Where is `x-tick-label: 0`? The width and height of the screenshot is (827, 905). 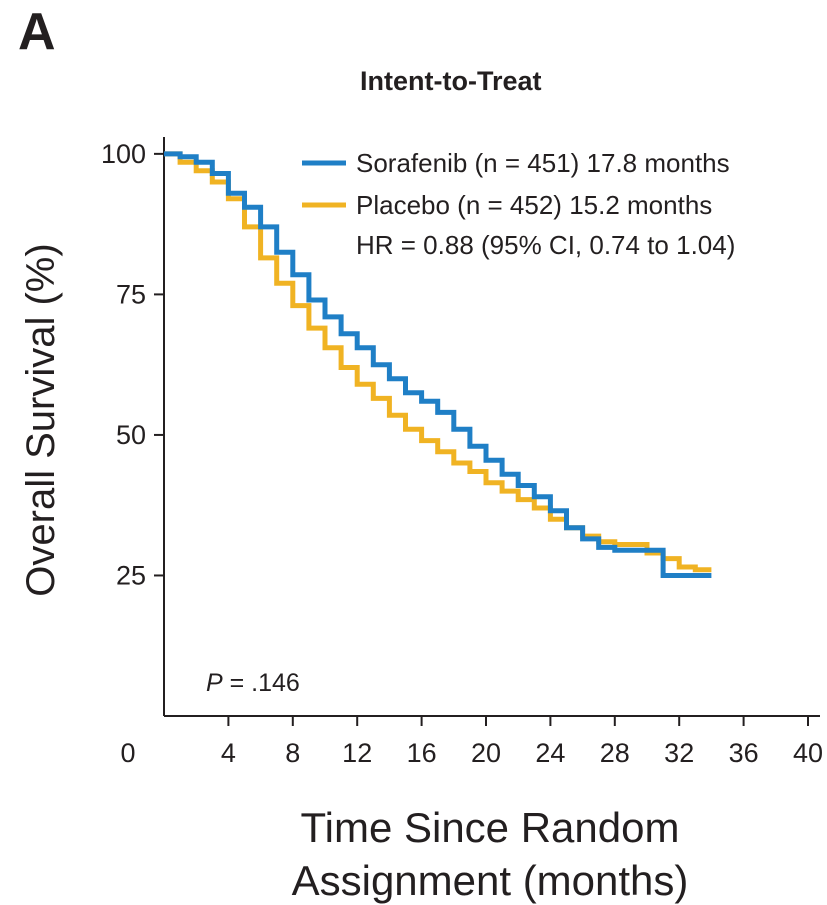
x-tick-label: 0 is located at coordinates (127, 753).